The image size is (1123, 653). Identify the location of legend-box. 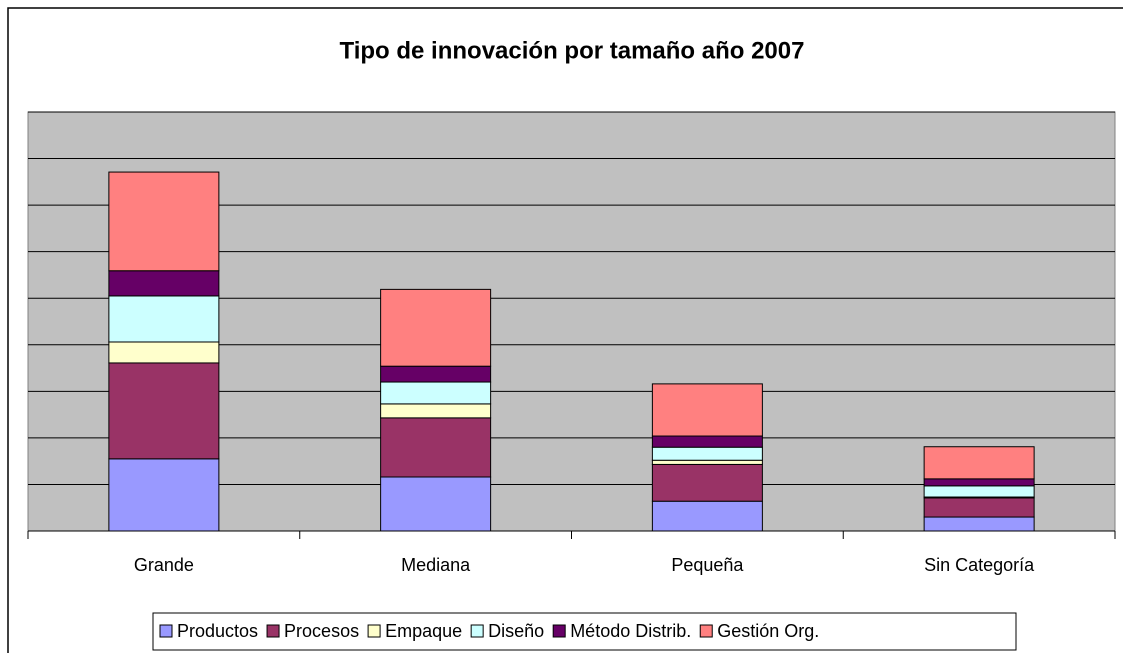
(584, 631).